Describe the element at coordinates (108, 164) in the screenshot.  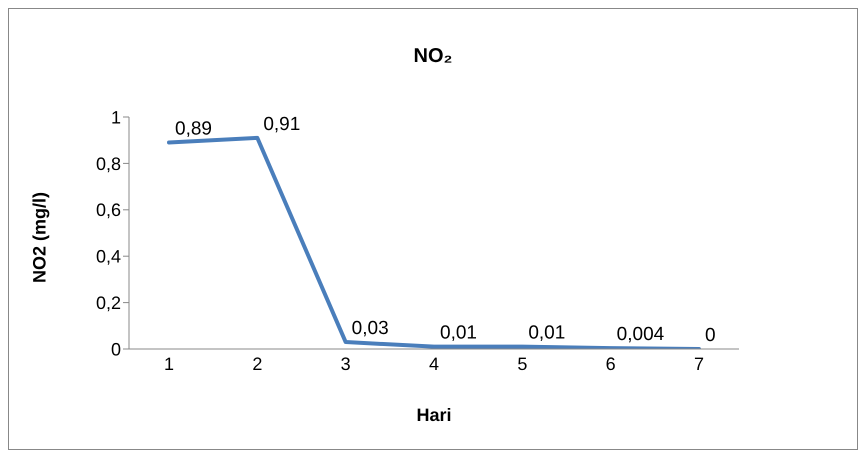
I see `y-tick-label: 0,8` at that location.